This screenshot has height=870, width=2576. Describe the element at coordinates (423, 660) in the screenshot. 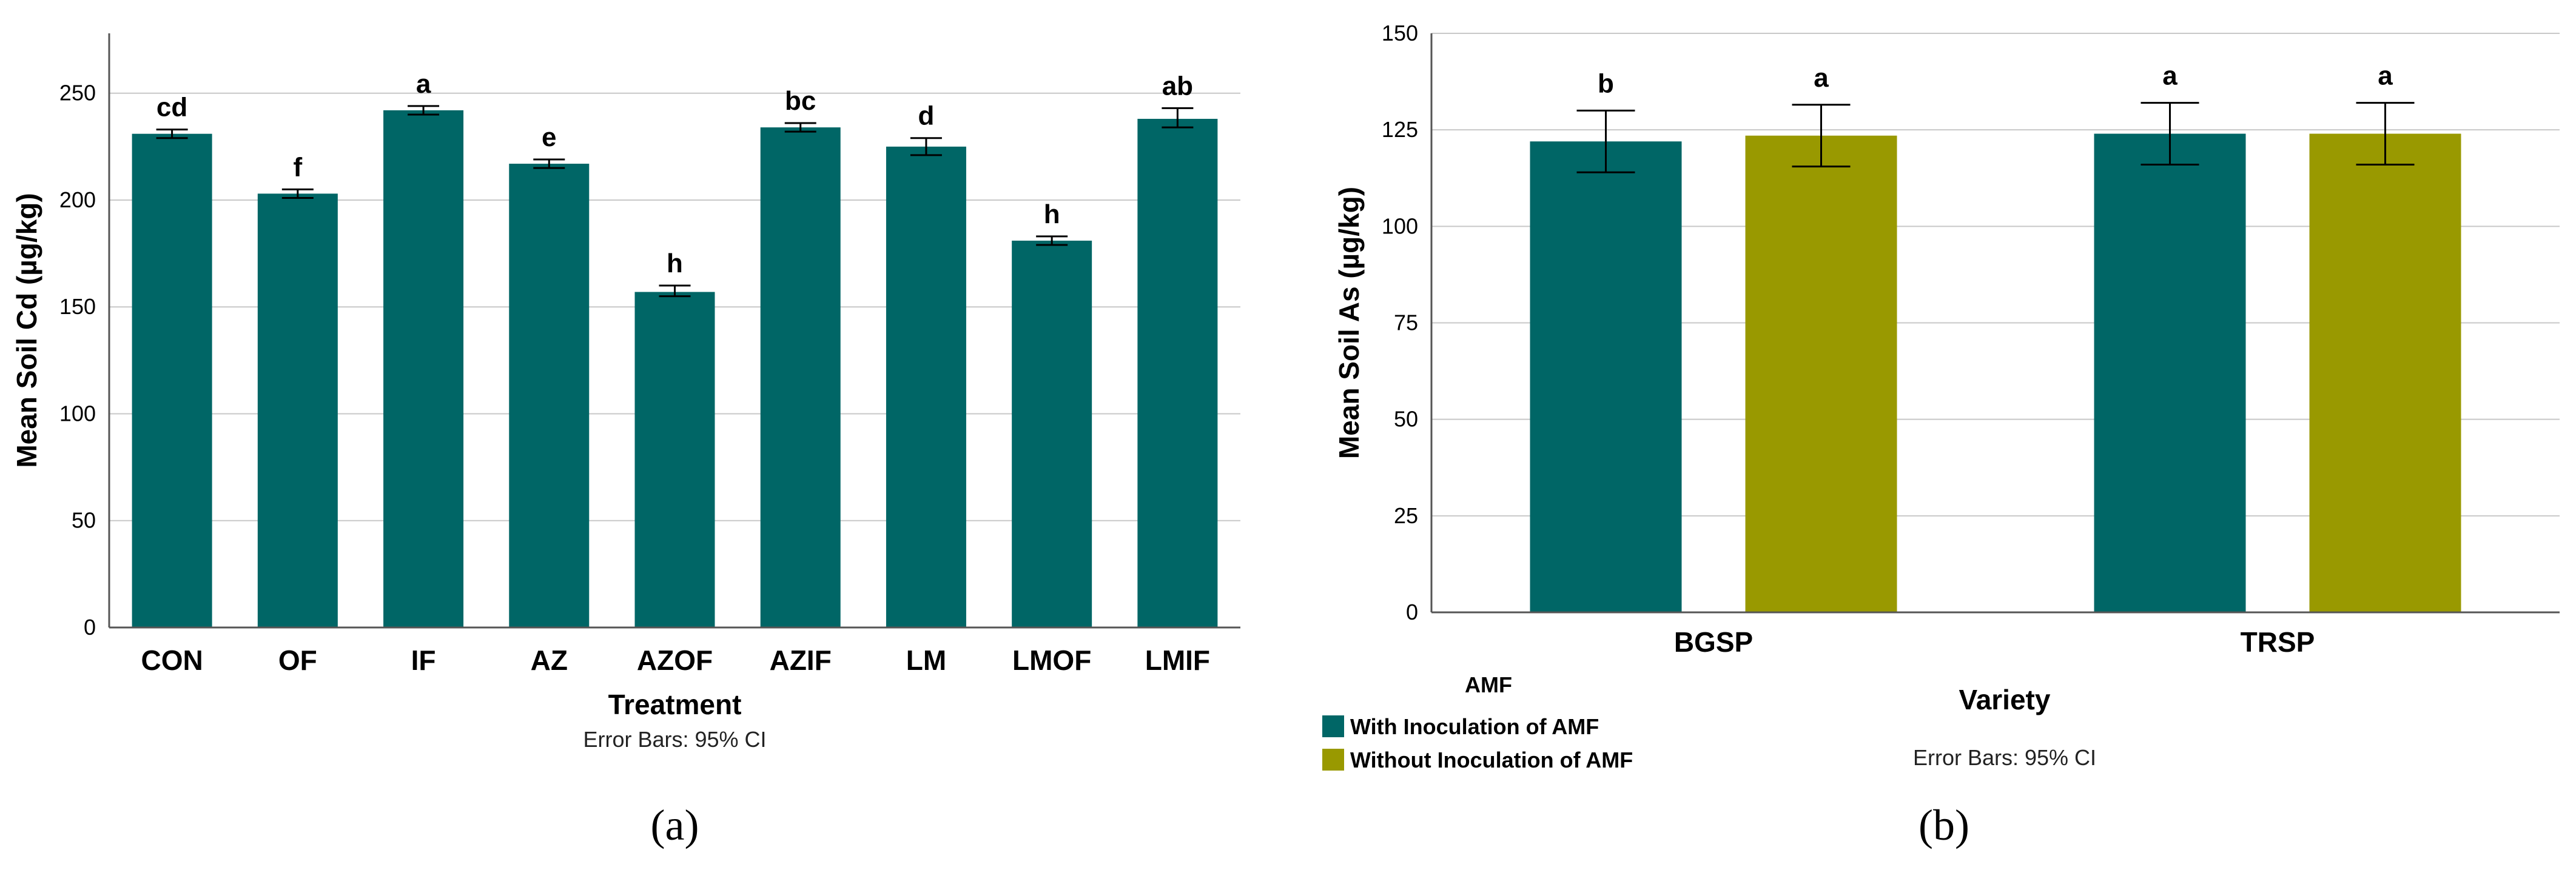

I see `x-tick-label: IF` at that location.